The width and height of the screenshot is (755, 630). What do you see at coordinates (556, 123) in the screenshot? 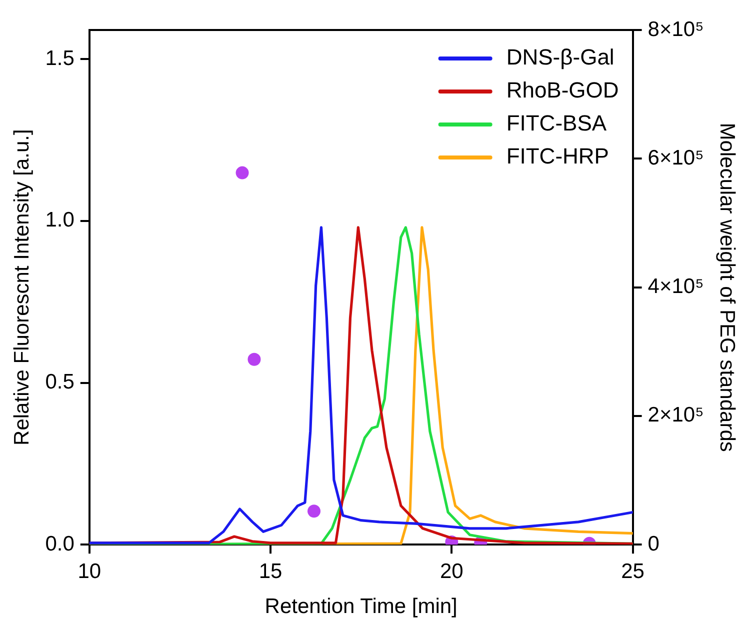
I see `legend-label: FITC-BSA` at bounding box center [556, 123].